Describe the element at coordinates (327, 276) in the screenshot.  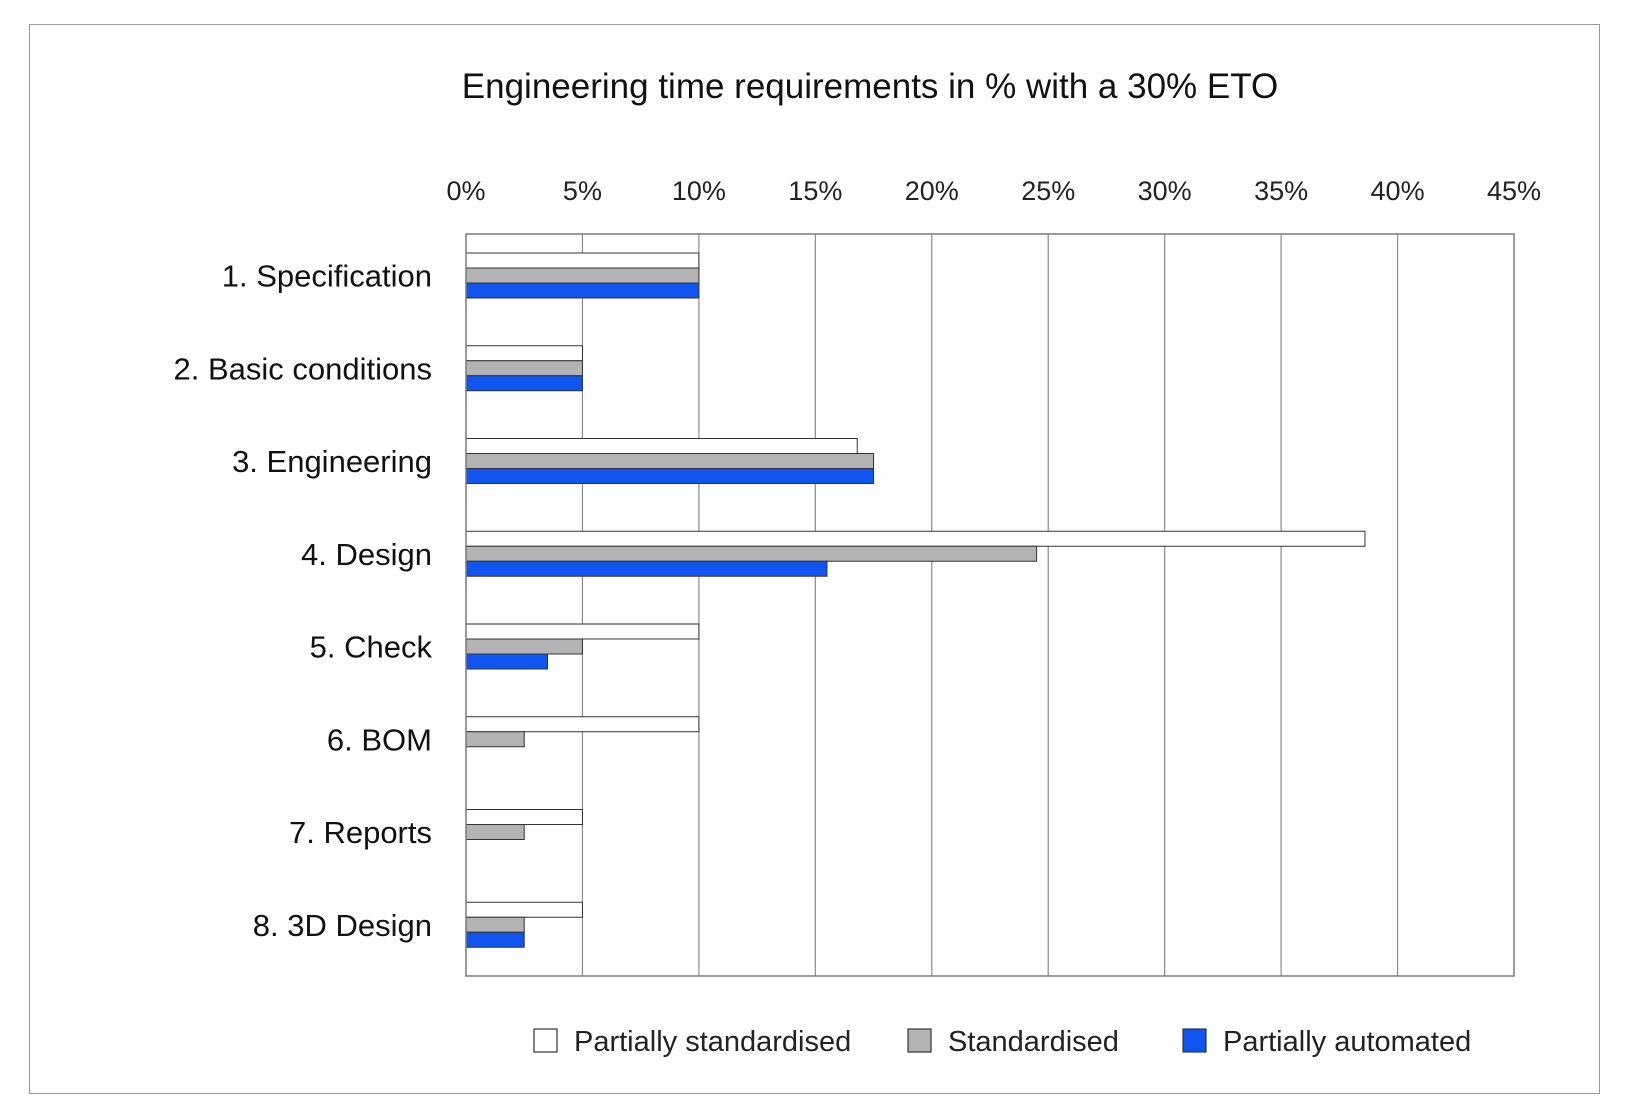
I see `category-label: 1. Specification` at that location.